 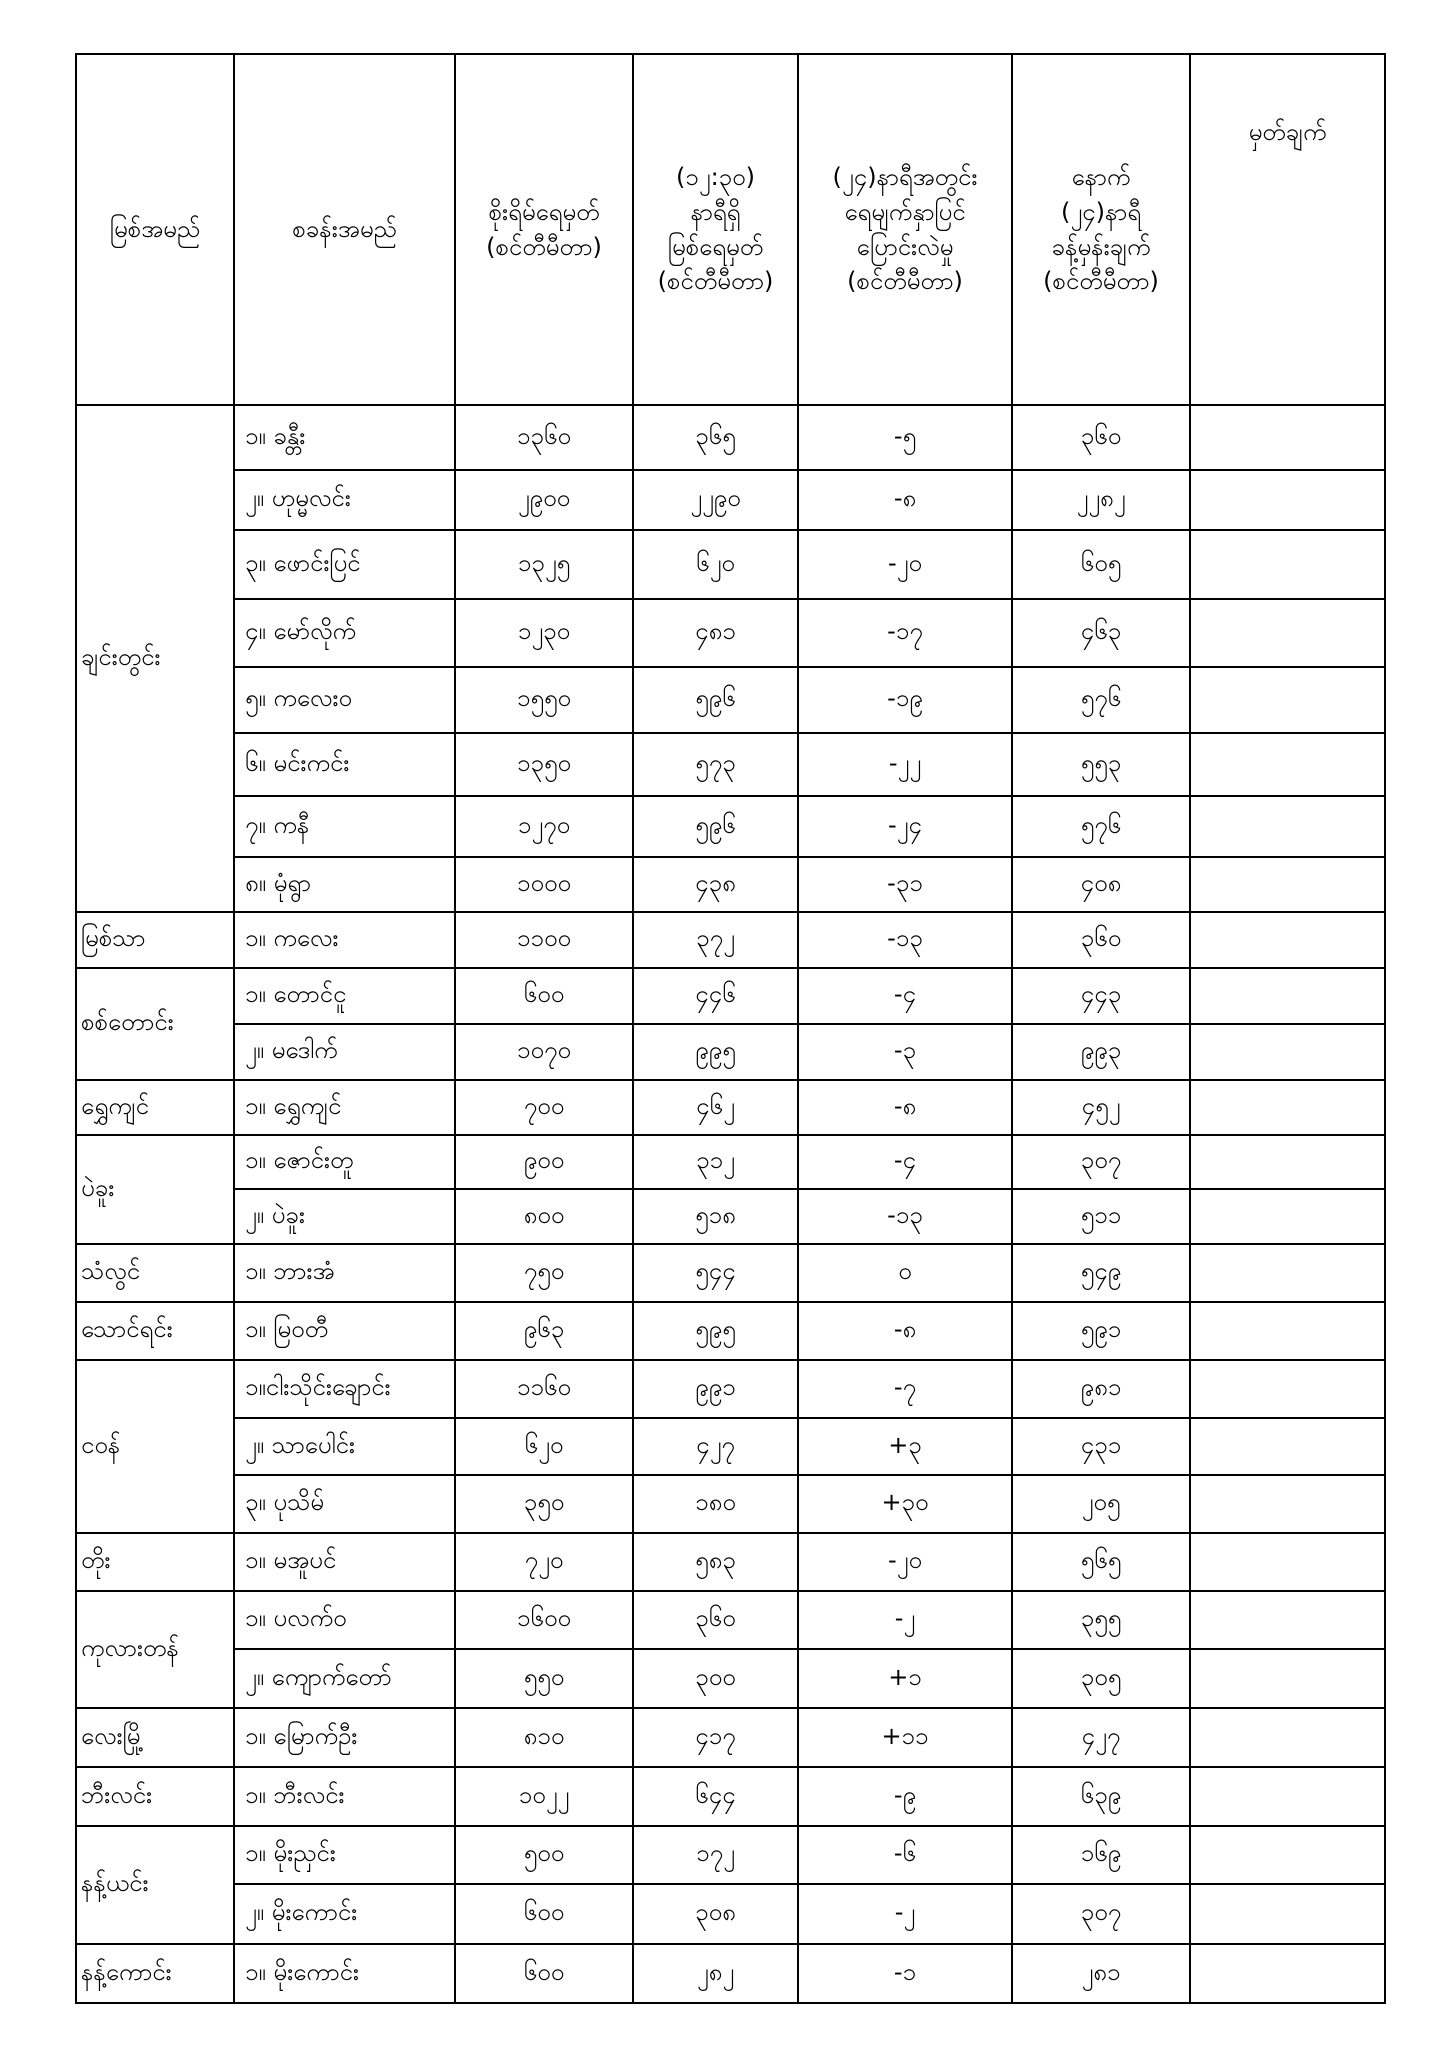 What do you see at coordinates (544, 1504) in the screenshot?
I see `danger-level: ၃၅၀` at bounding box center [544, 1504].